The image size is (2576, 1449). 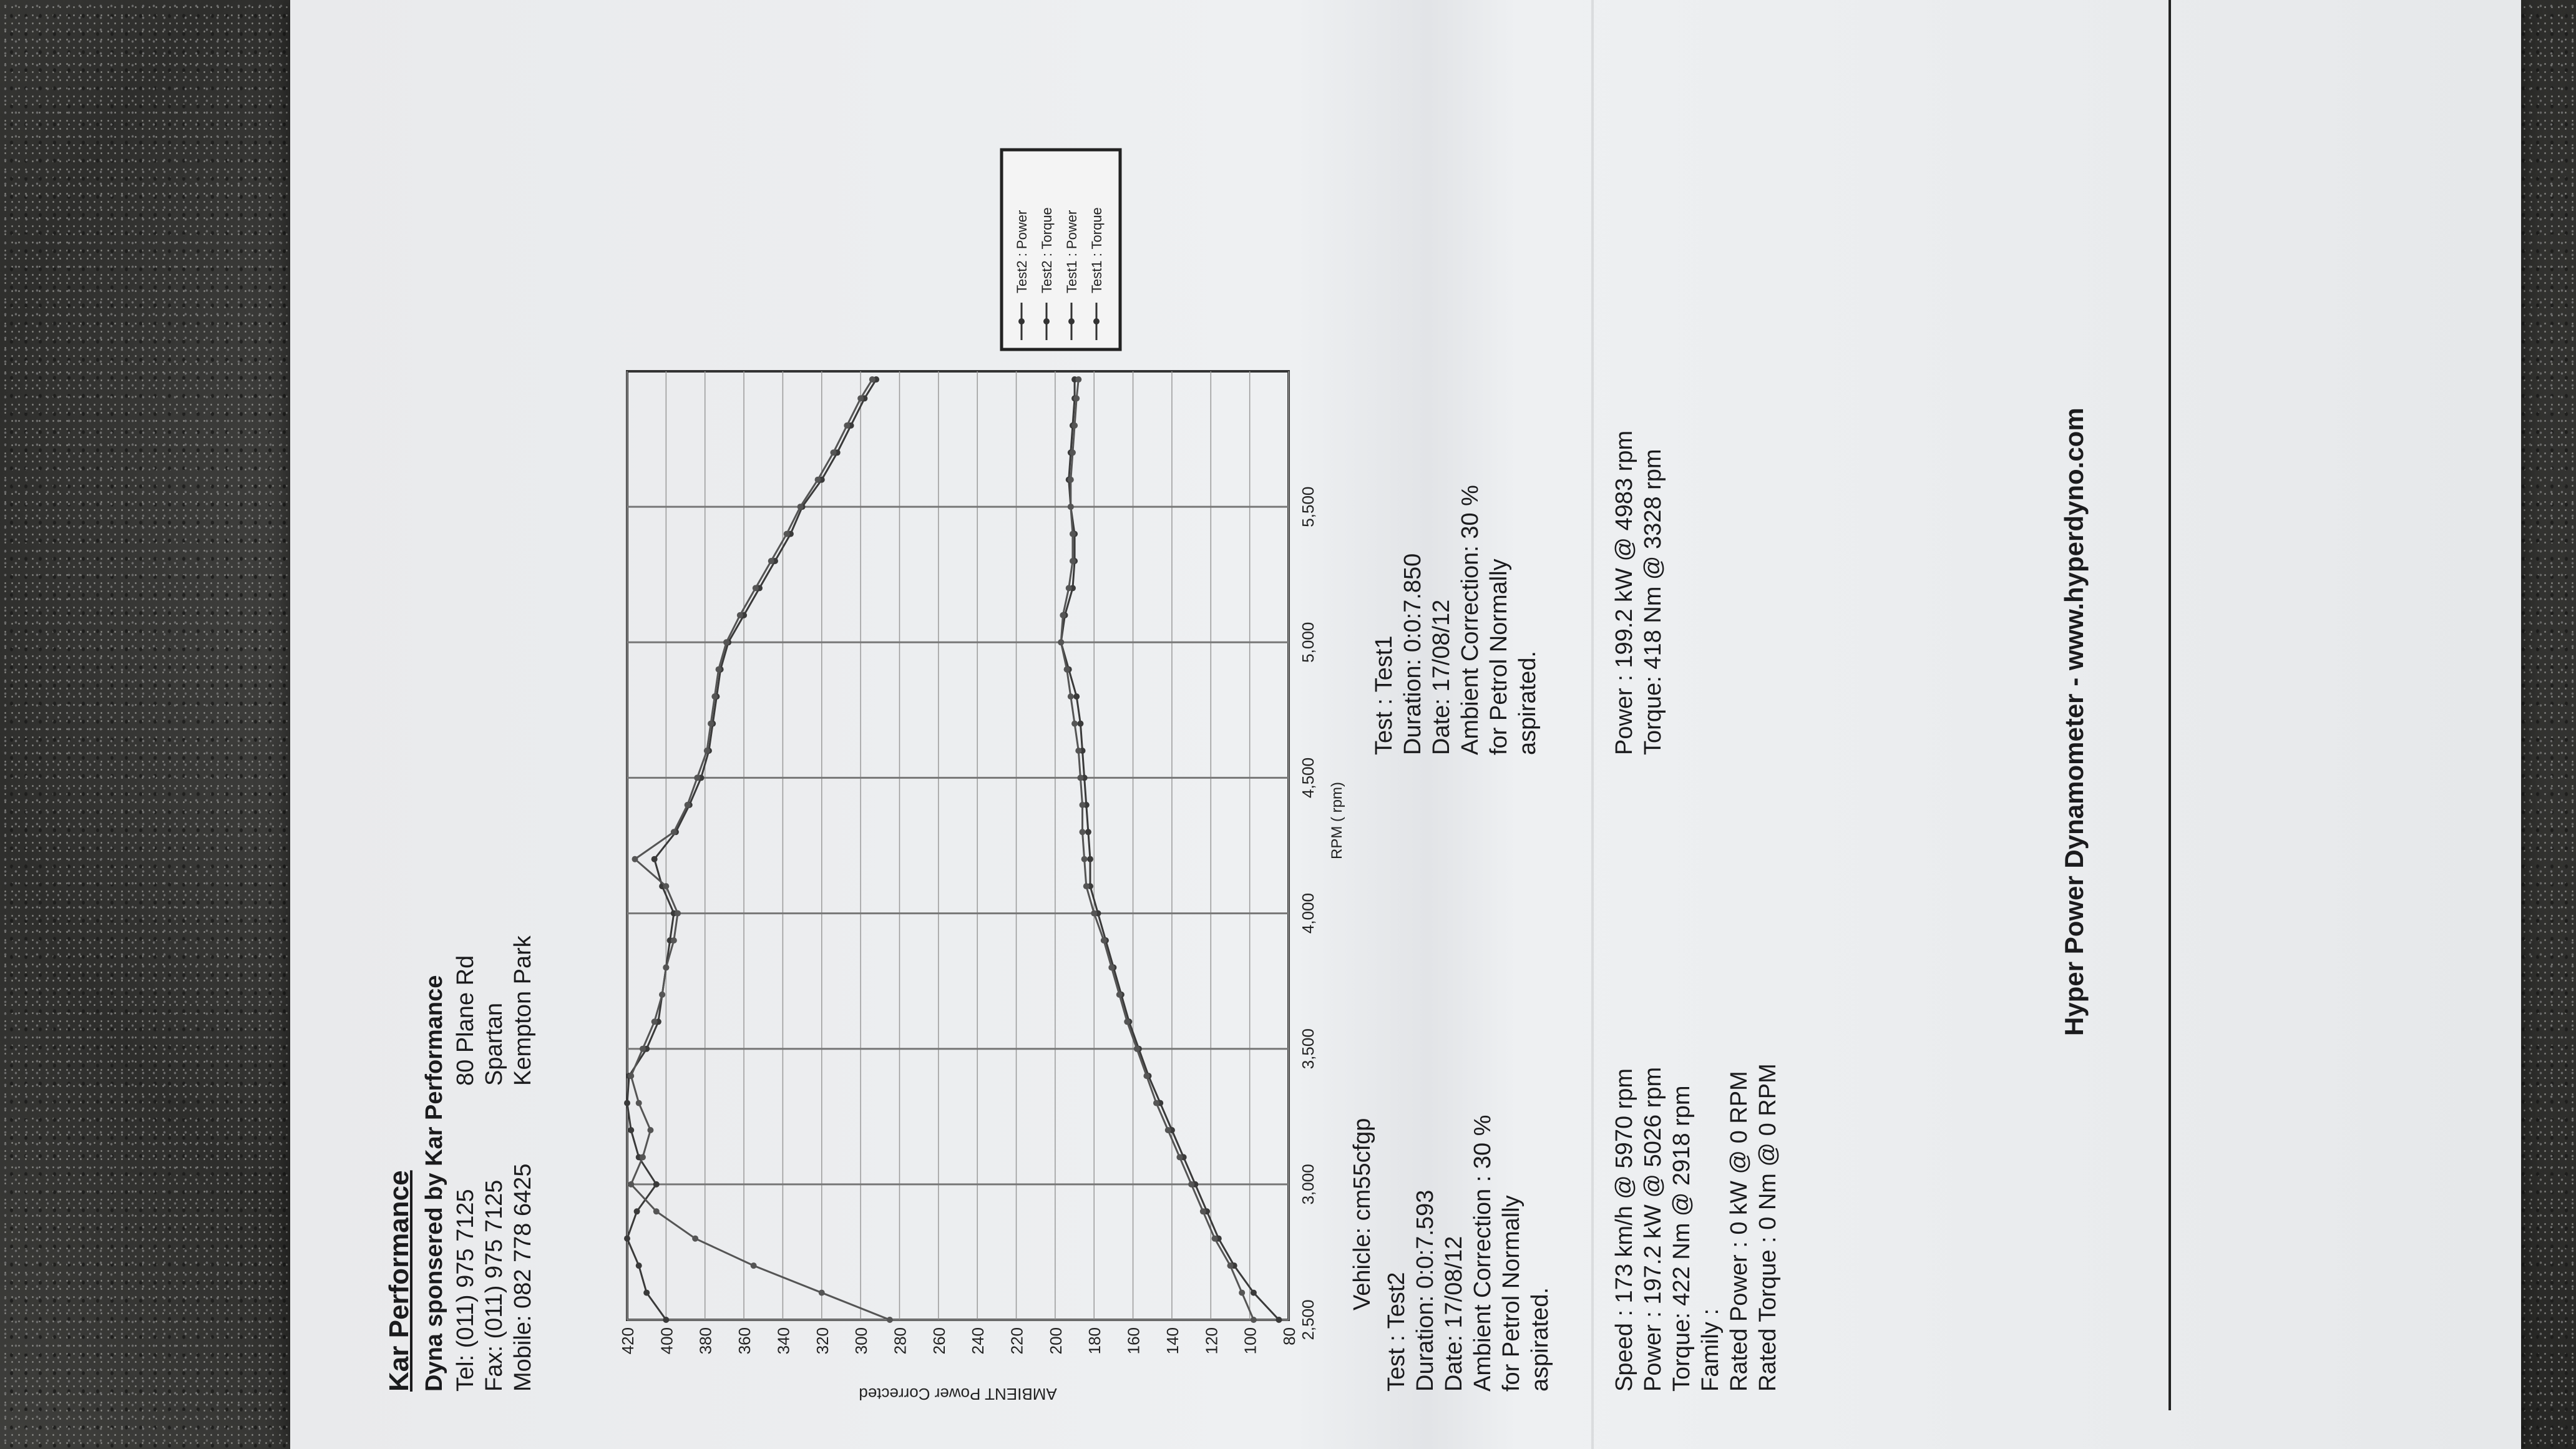 What do you see at coordinates (1097, 250) in the screenshot?
I see `legend-item: Test1 : Torque` at bounding box center [1097, 250].